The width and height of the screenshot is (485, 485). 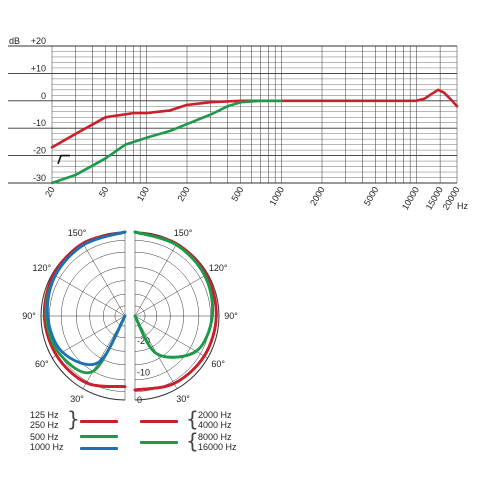 What do you see at coordinates (63, 159) in the screenshot?
I see `highpass-filter-icon` at bounding box center [63, 159].